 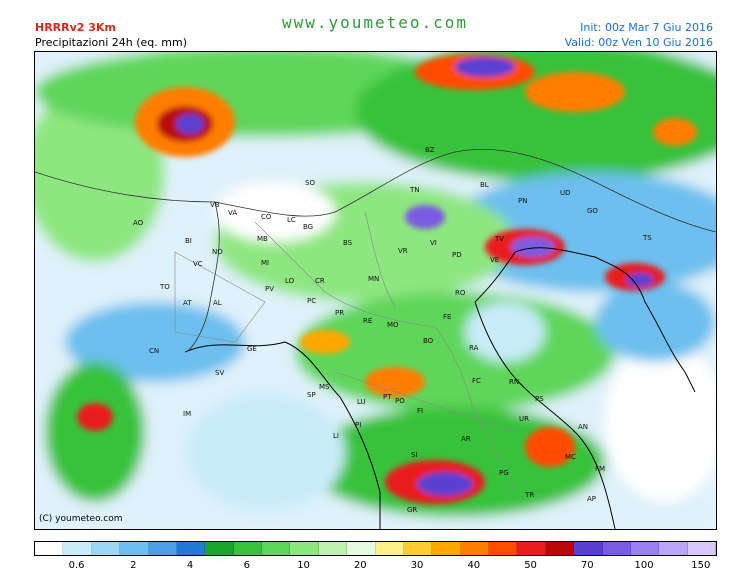 I want to click on city-label: MS, so click(x=324, y=387).